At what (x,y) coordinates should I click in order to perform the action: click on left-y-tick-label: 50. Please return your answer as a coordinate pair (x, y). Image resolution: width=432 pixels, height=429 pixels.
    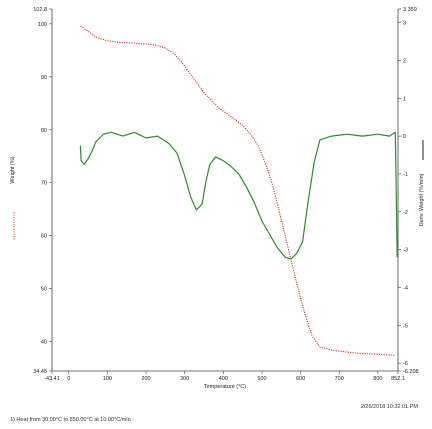
    Looking at the image, I should click on (44, 290).